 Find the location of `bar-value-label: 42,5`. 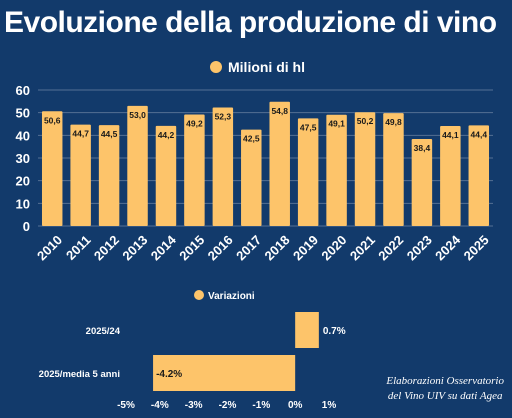

bar-value-label: 42,5 is located at coordinates (251, 139).